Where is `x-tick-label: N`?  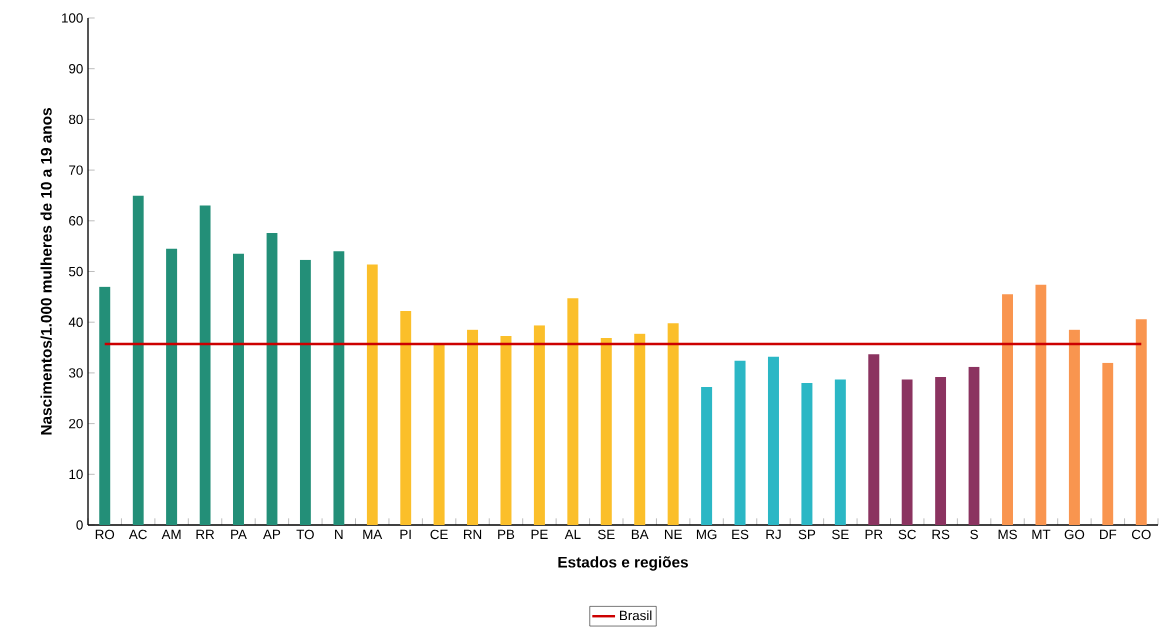
x-tick-label: N is located at coordinates (339, 534).